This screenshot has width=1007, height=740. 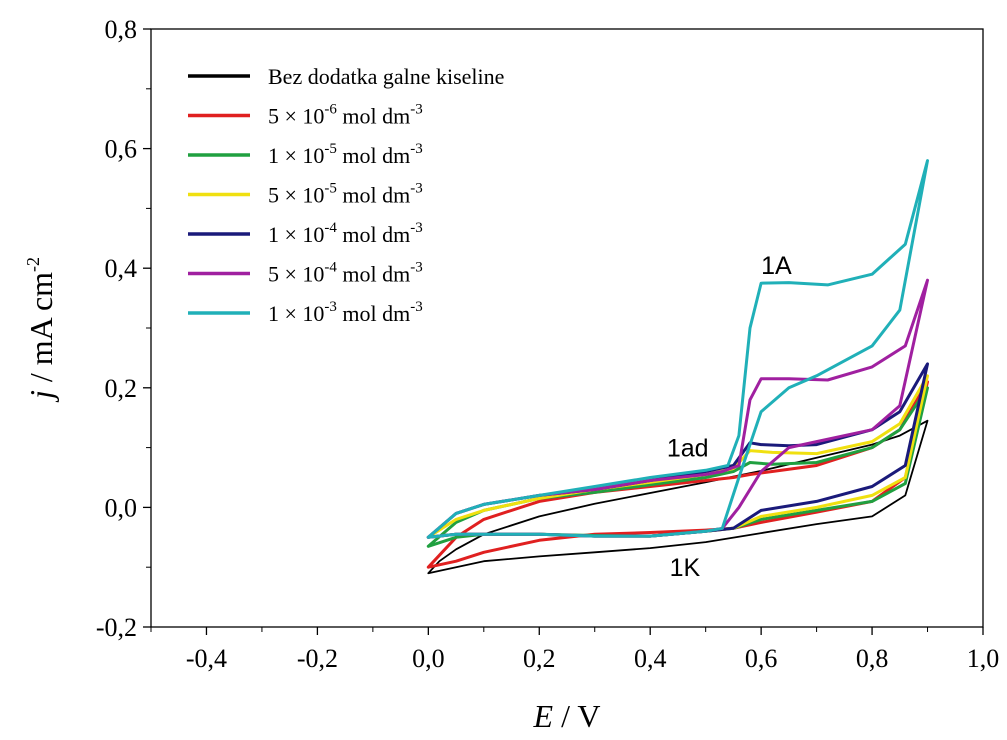 What do you see at coordinates (345, 154) in the screenshot?
I see `legend-entry: 1 × 10-5 mol dm-3` at bounding box center [345, 154].